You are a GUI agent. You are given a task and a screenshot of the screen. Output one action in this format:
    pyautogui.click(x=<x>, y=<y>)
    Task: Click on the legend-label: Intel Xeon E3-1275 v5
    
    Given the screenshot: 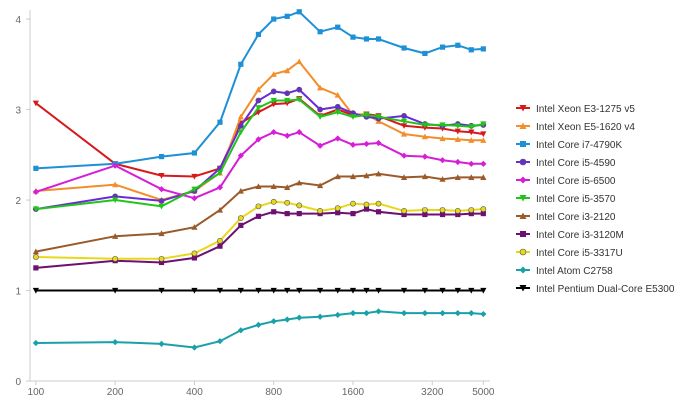 What is the action you would take?
    pyautogui.click(x=585, y=109)
    